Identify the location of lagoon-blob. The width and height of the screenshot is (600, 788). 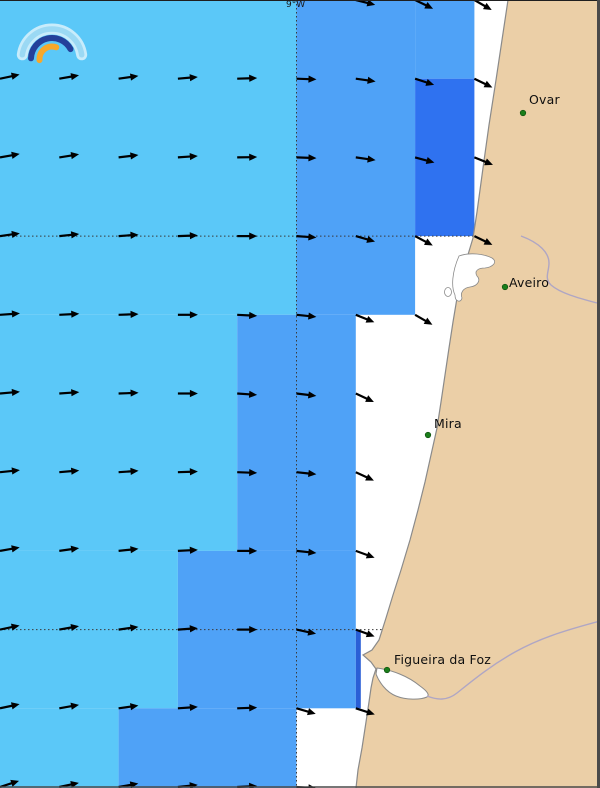
(448, 292).